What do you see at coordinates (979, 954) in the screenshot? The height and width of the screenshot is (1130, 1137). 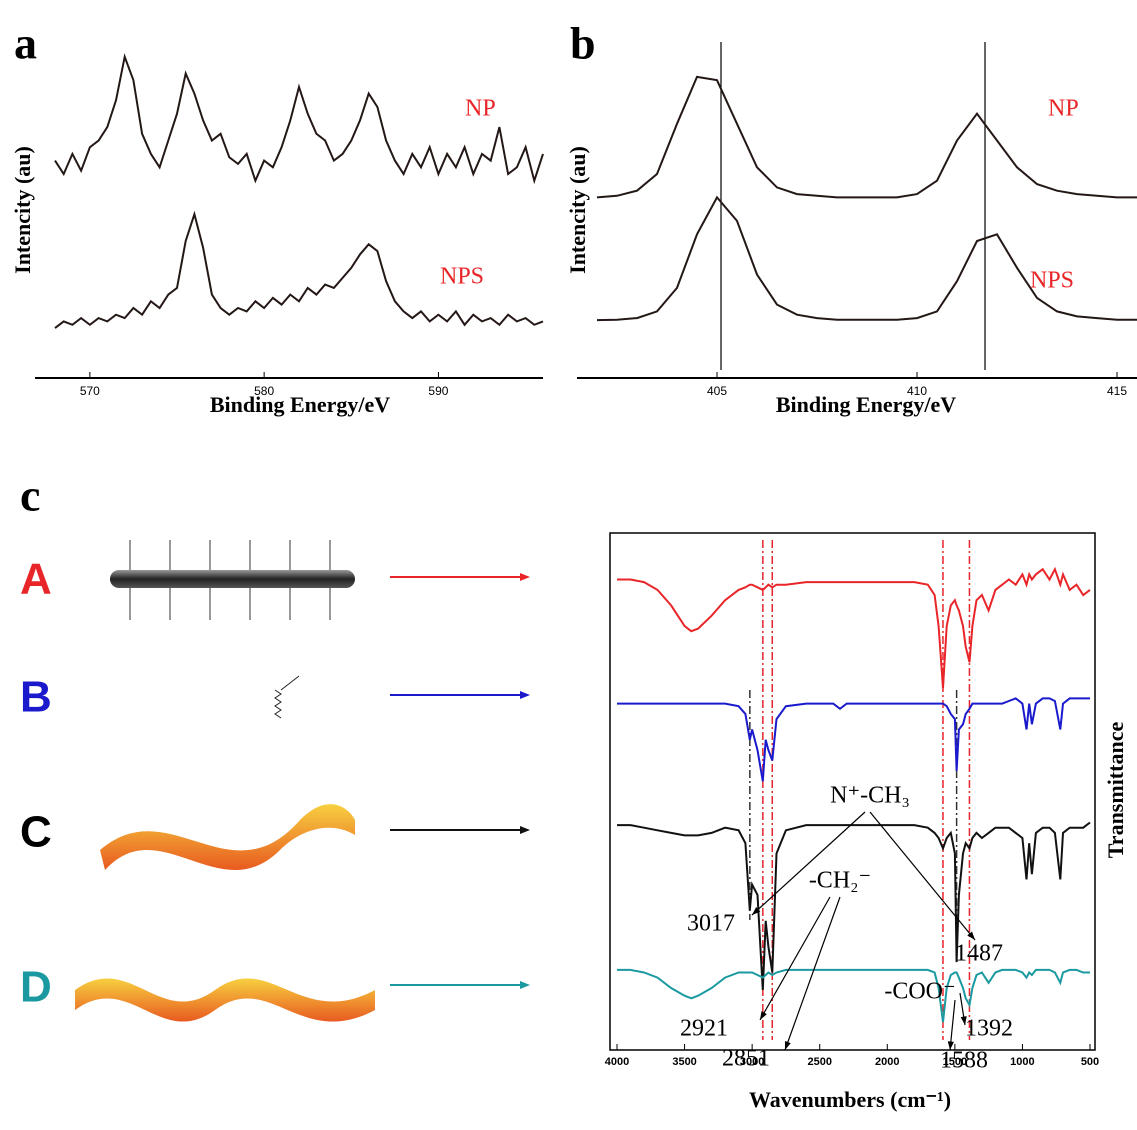 I see `peak-label: 1487` at bounding box center [979, 954].